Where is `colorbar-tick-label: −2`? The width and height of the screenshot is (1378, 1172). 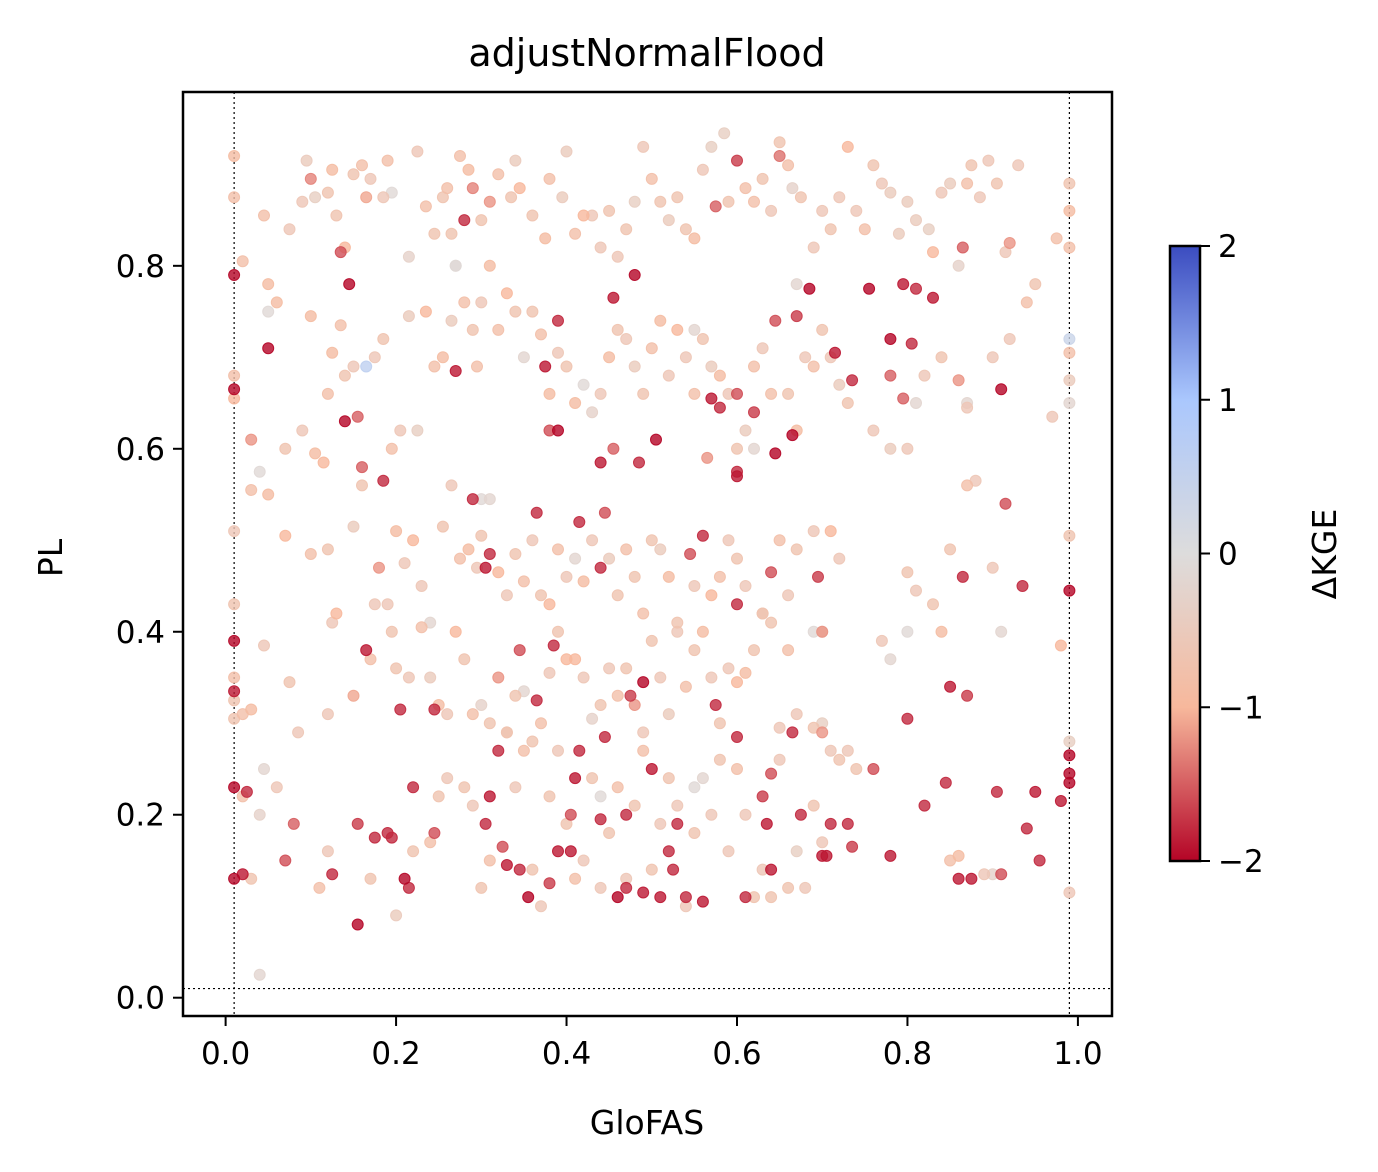 colorbar-tick-label: −2 is located at coordinates (1241, 862).